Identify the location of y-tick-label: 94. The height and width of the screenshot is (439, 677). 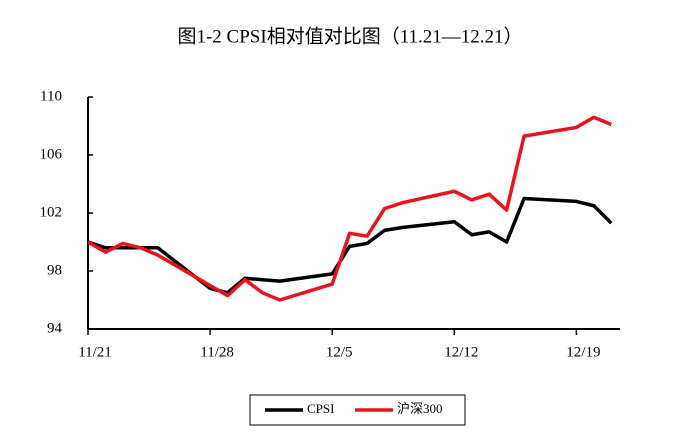
(55, 328).